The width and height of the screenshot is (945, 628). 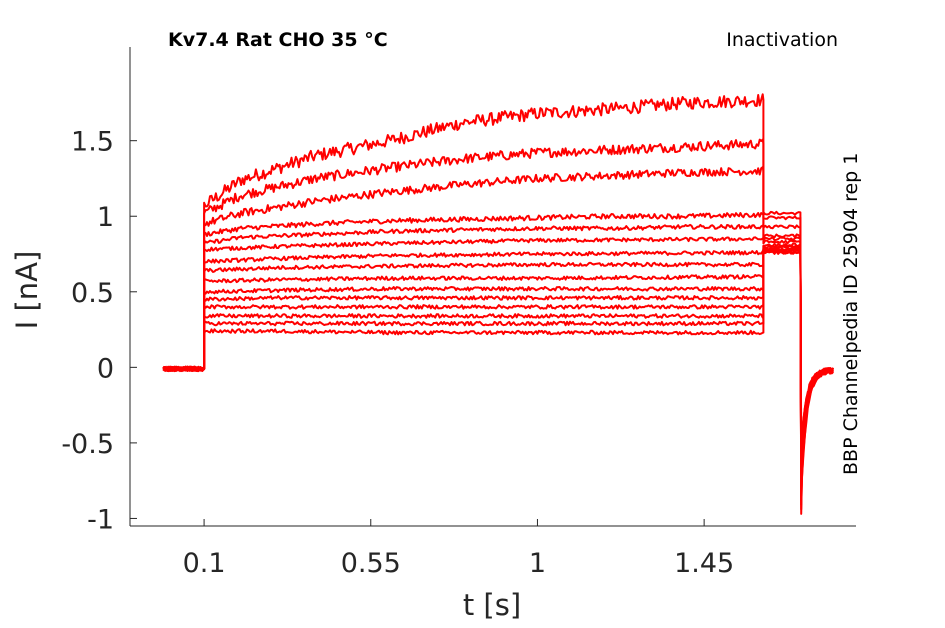 What do you see at coordinates (87, 444) in the screenshot?
I see `y-tick-label: -0.5` at bounding box center [87, 444].